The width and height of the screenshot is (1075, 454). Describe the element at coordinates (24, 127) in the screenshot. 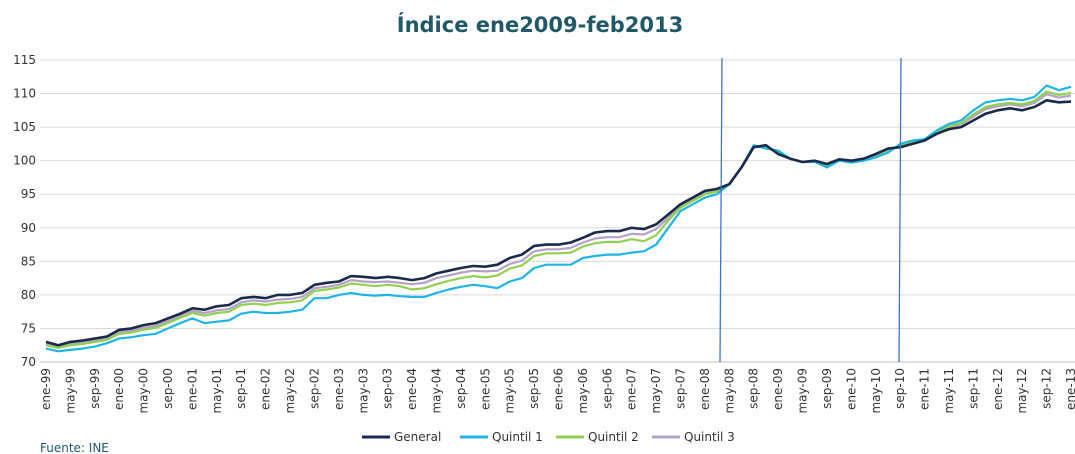

I see `y-tick-label: 105` at that location.